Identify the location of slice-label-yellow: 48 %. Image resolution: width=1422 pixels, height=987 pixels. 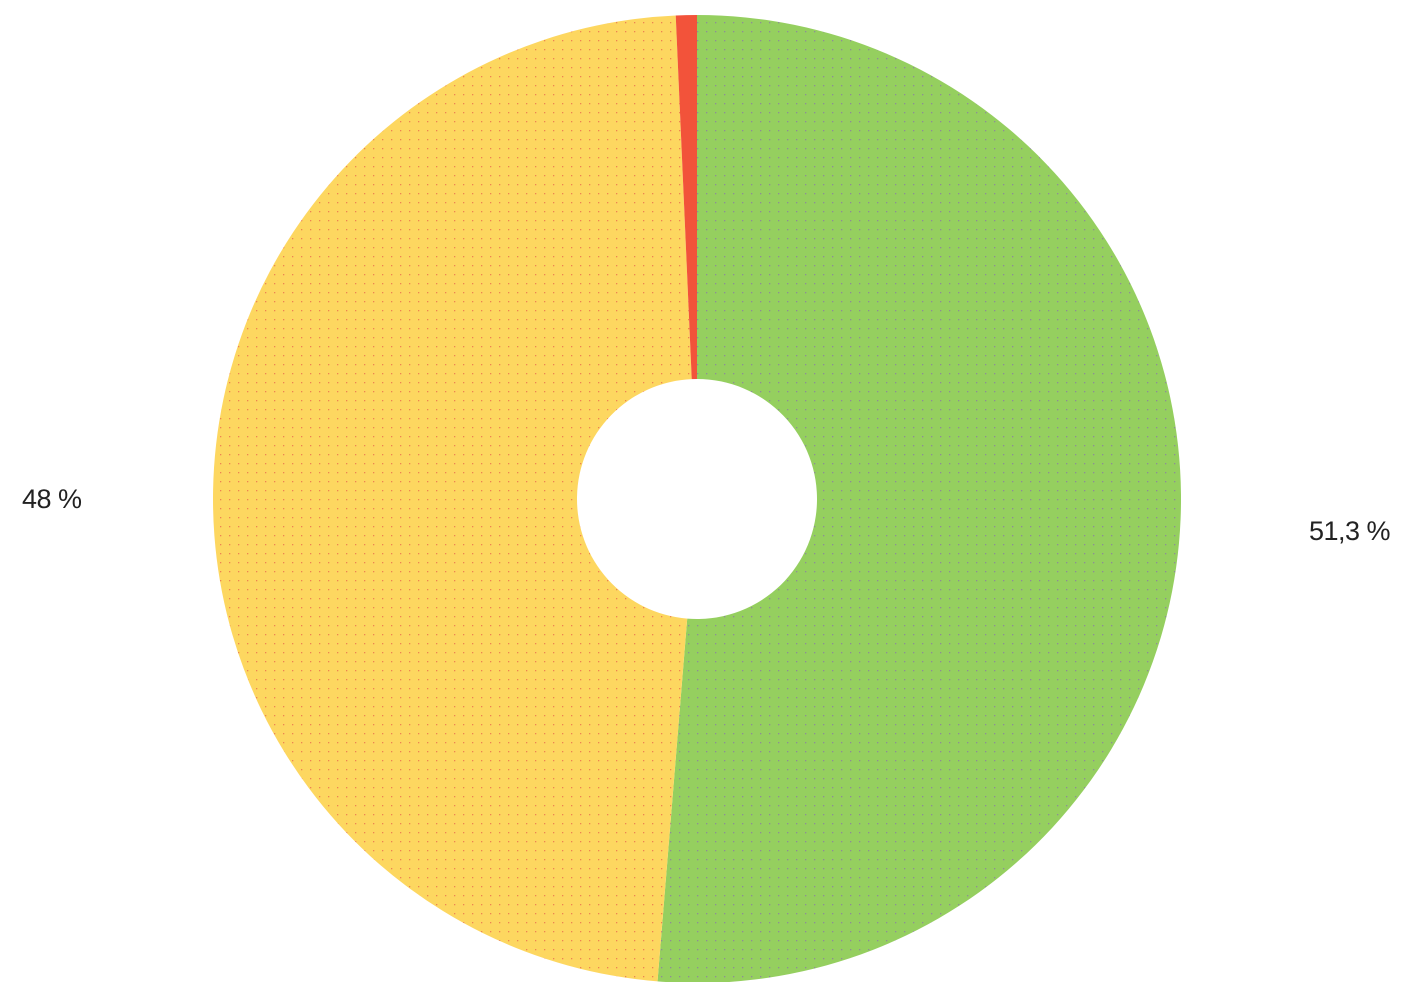
(52, 499).